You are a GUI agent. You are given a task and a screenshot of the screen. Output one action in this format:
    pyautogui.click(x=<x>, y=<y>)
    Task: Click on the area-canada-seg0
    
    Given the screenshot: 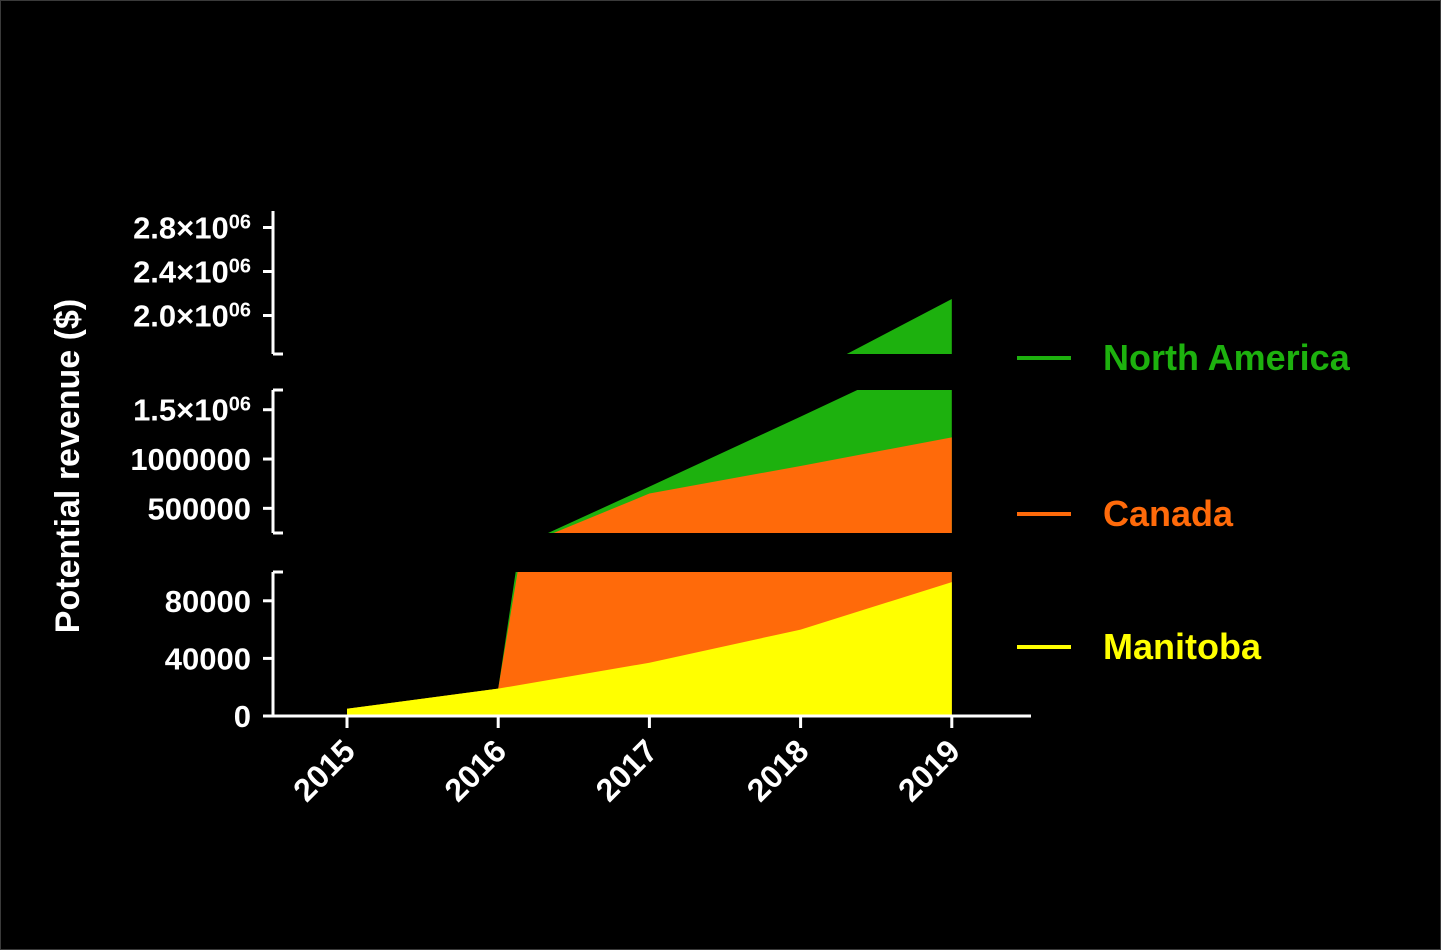 What is the action you would take?
    pyautogui.click(x=649, y=644)
    